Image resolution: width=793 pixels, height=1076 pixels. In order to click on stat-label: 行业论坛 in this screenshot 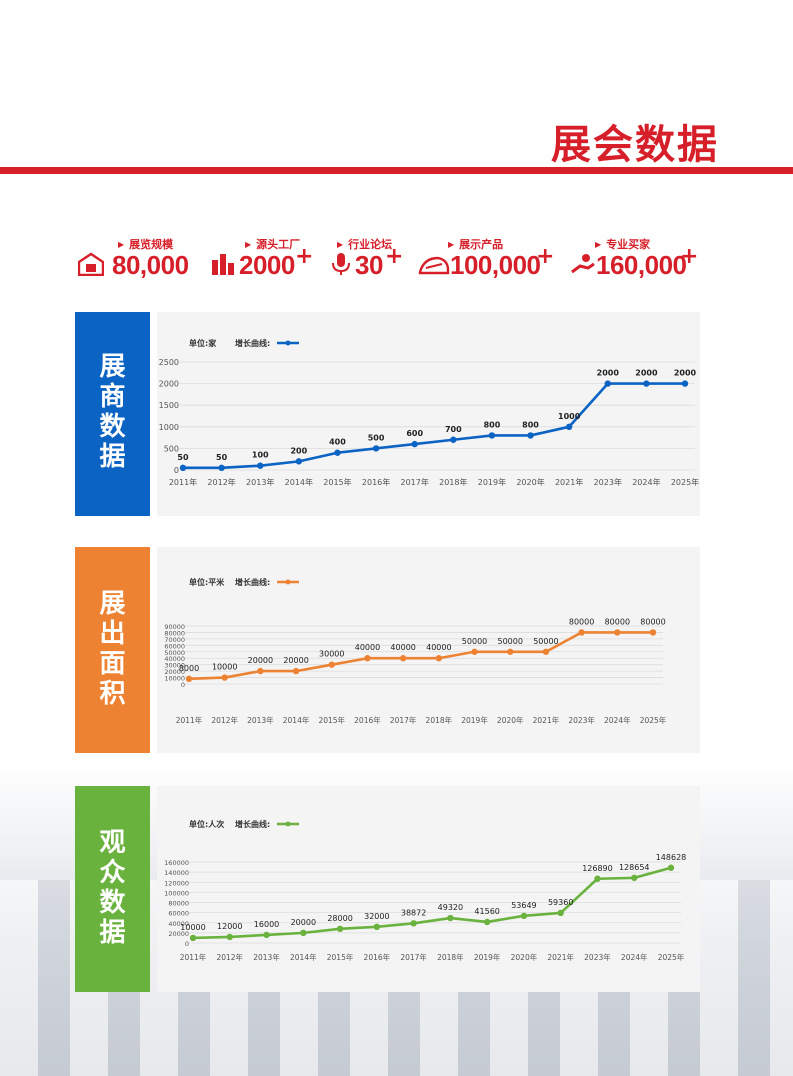, I will do `click(364, 244)`.